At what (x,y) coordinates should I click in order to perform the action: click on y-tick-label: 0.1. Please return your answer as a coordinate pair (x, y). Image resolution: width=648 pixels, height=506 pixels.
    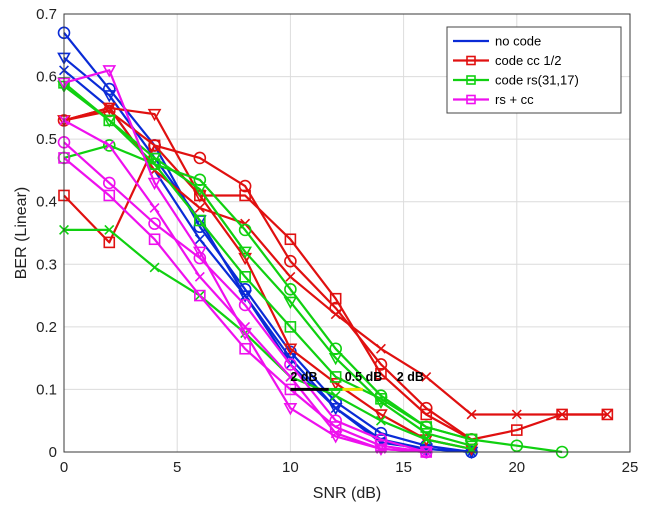
    Looking at the image, I should click on (46, 389).